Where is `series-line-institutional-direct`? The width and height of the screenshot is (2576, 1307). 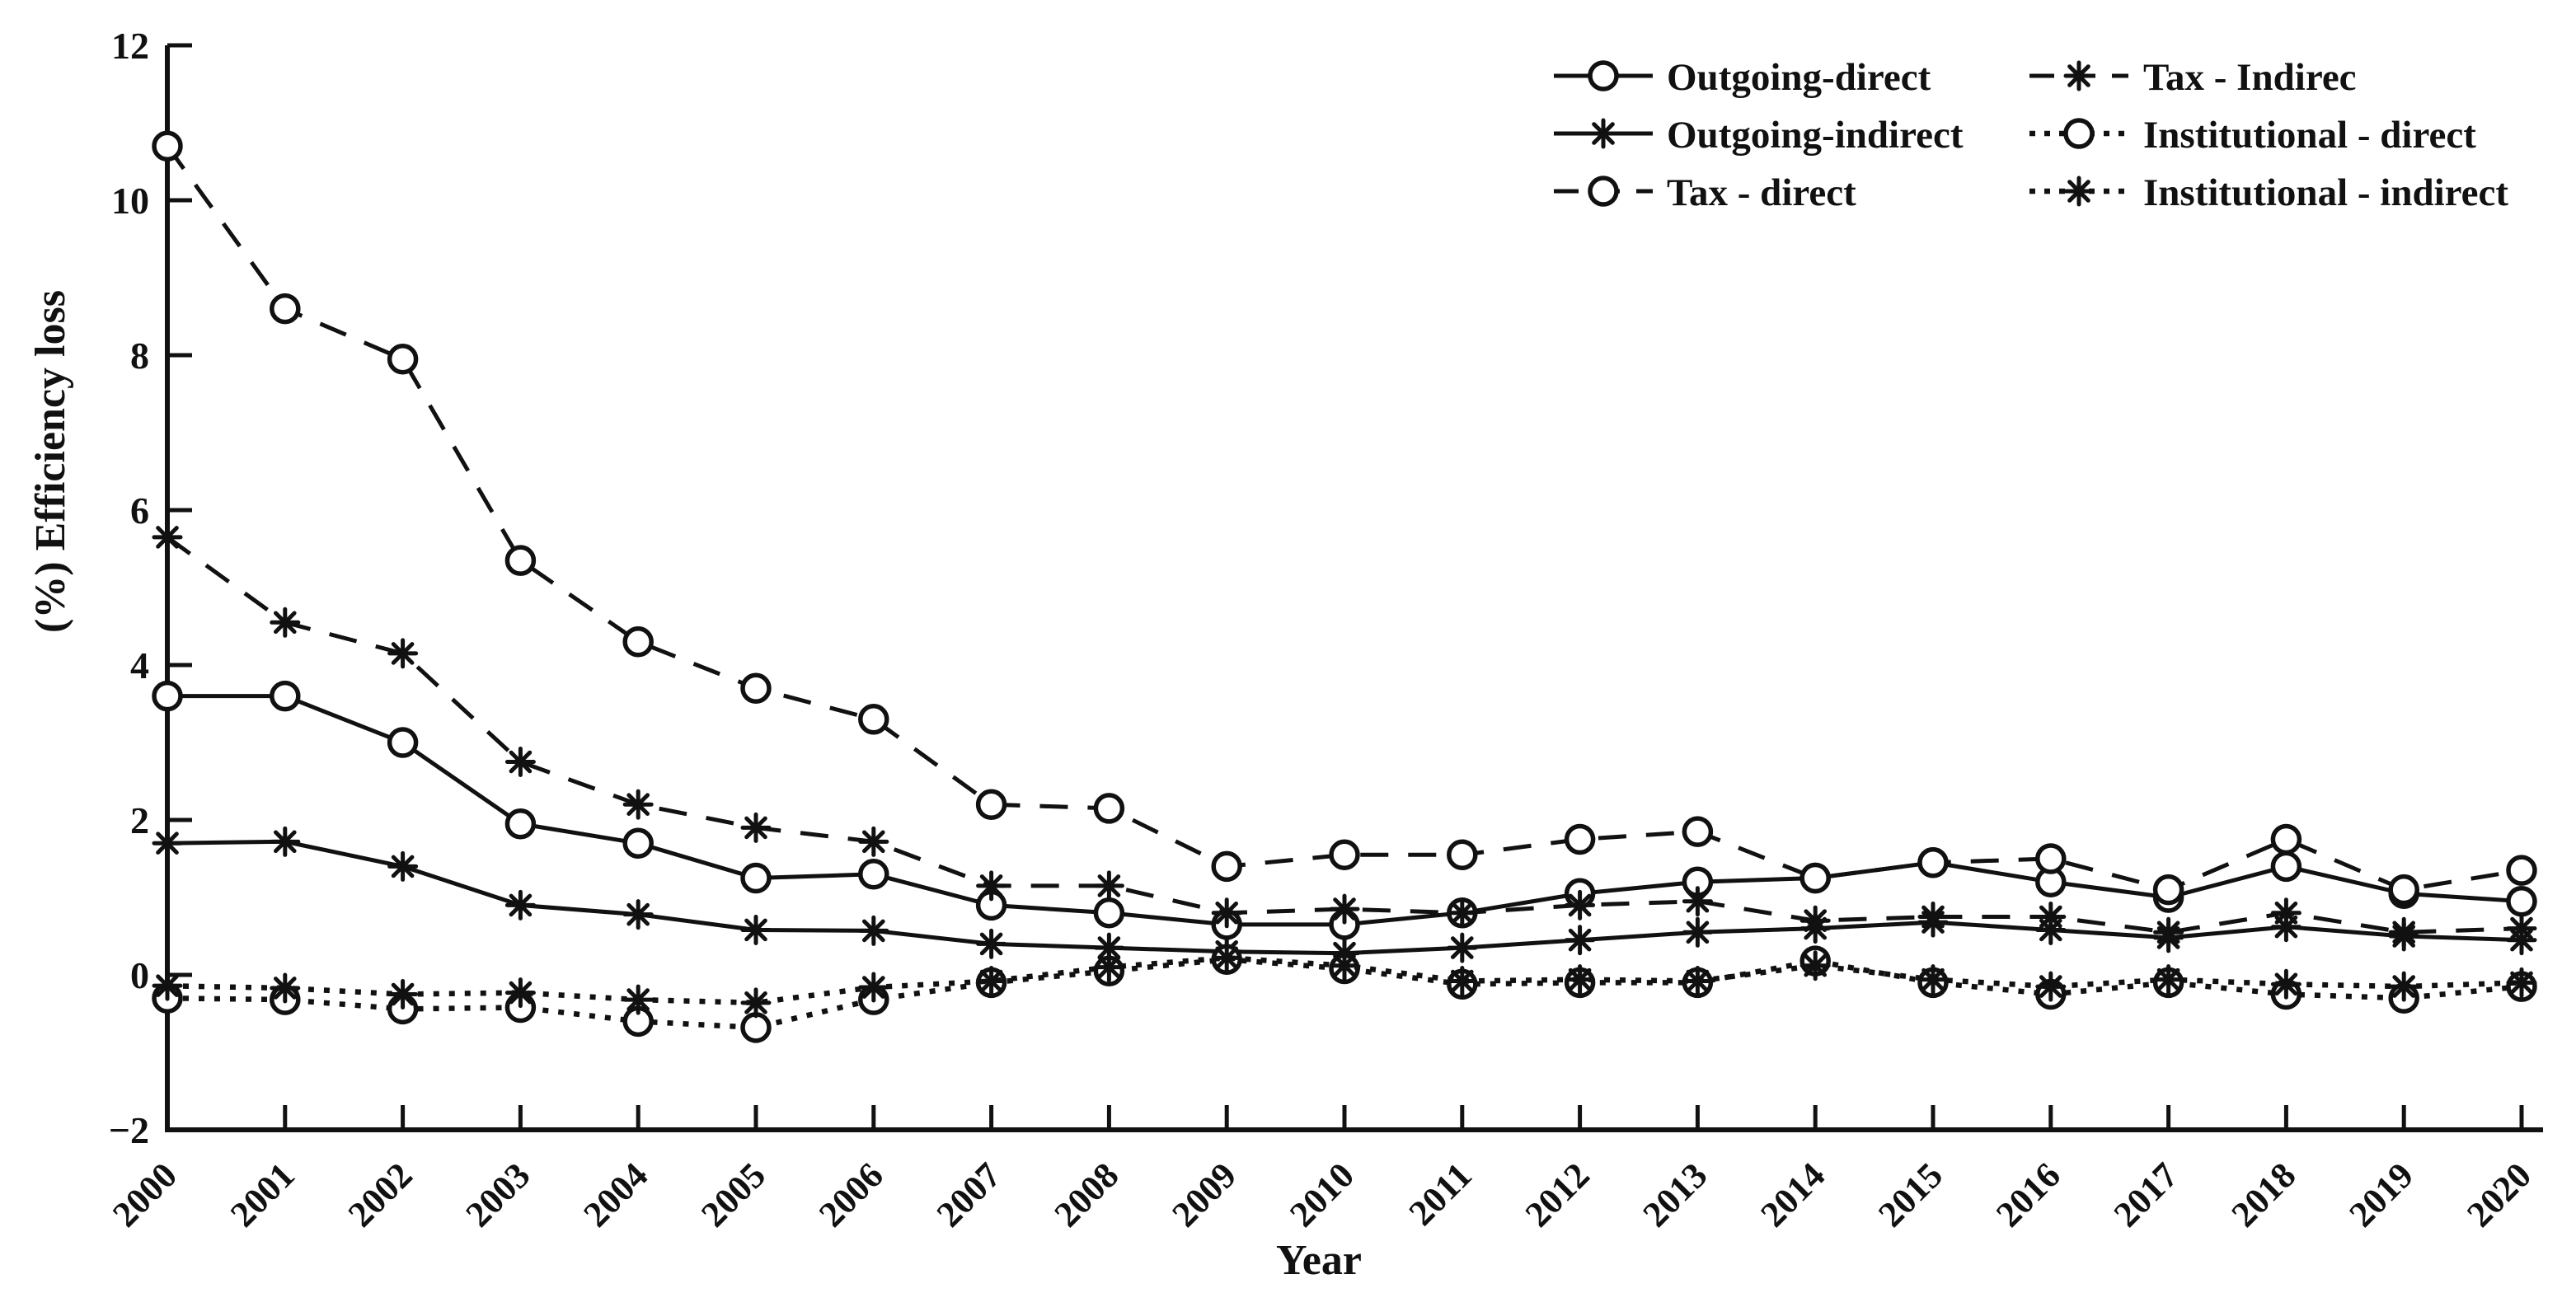 series-line-institutional-direct is located at coordinates (1344, 994).